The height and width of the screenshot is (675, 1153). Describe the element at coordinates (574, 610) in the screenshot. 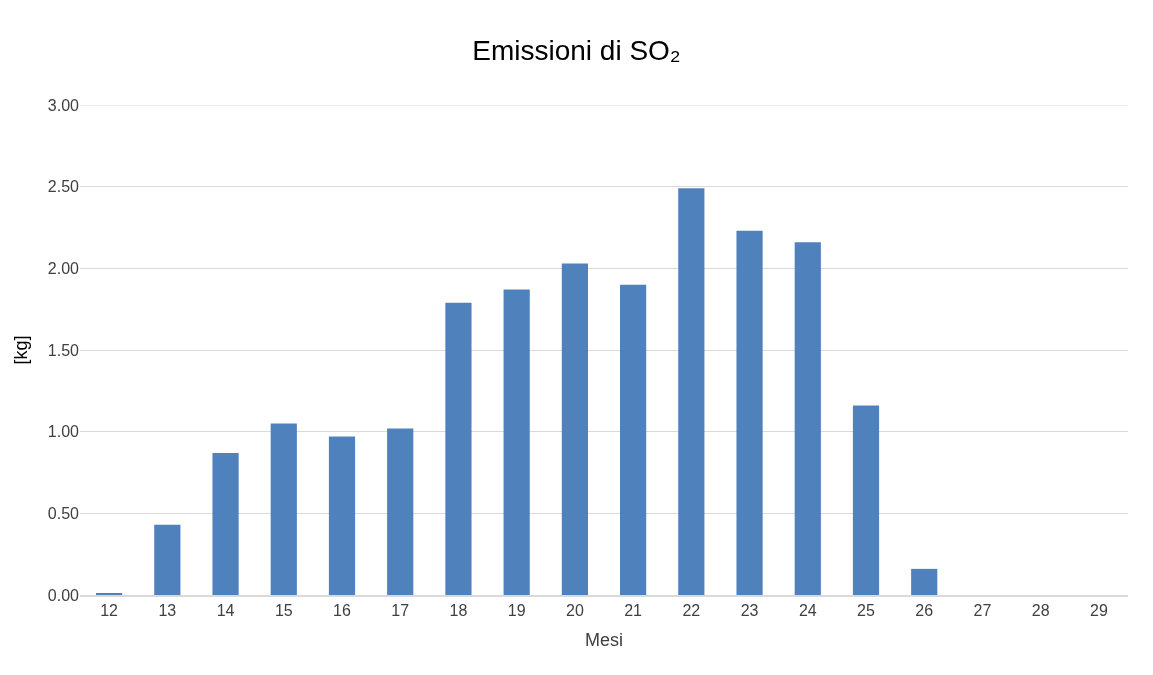

I see `x-tick-label: 20` at that location.